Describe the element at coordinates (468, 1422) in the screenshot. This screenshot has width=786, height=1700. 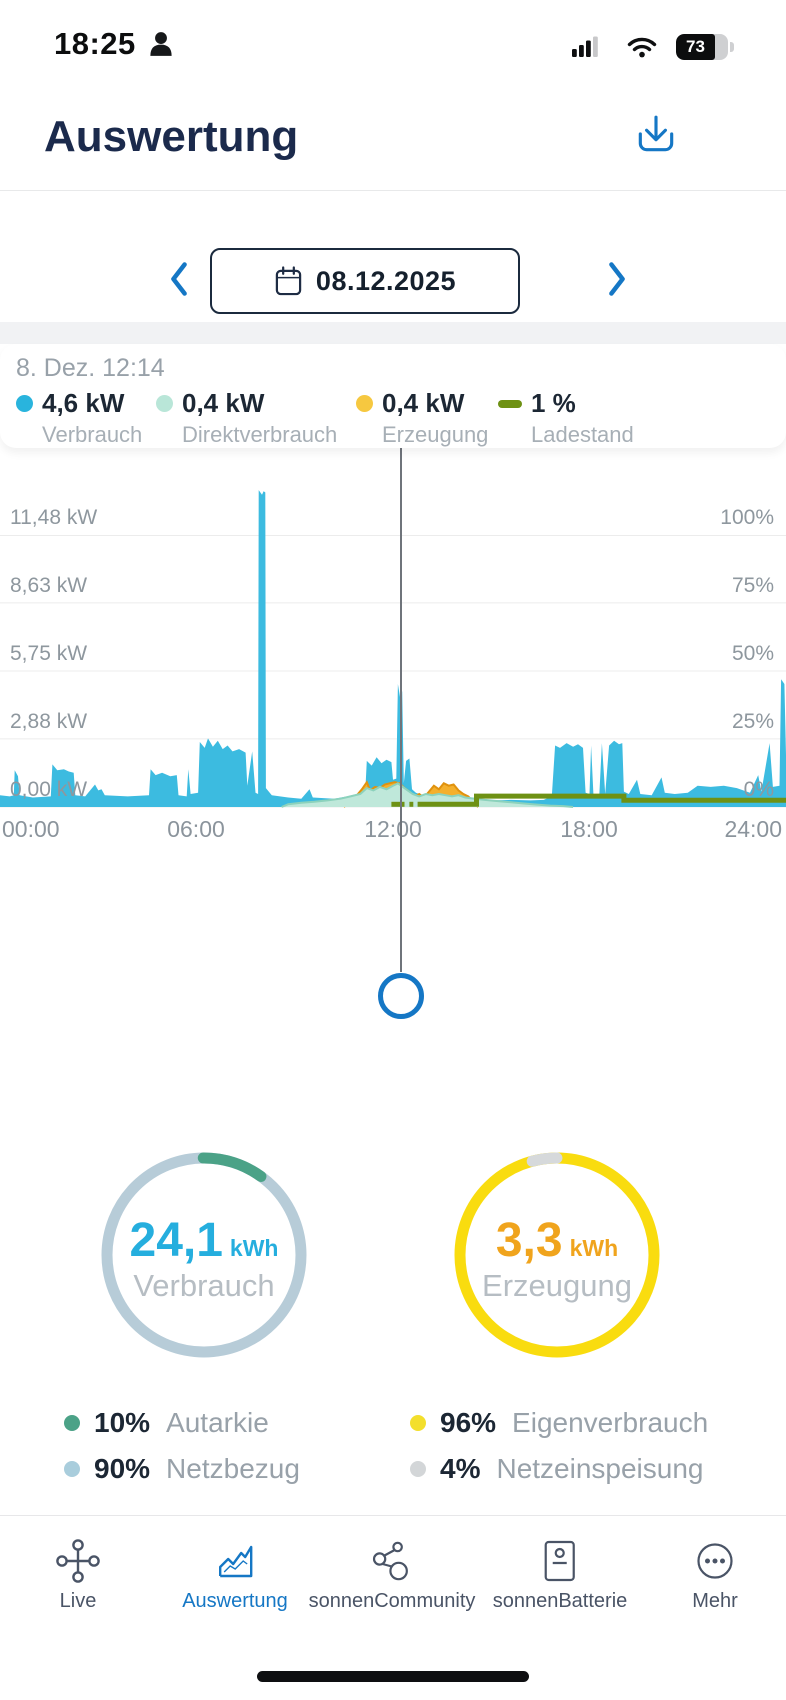
I see `eigenverbrauch-percent: 96%` at that location.